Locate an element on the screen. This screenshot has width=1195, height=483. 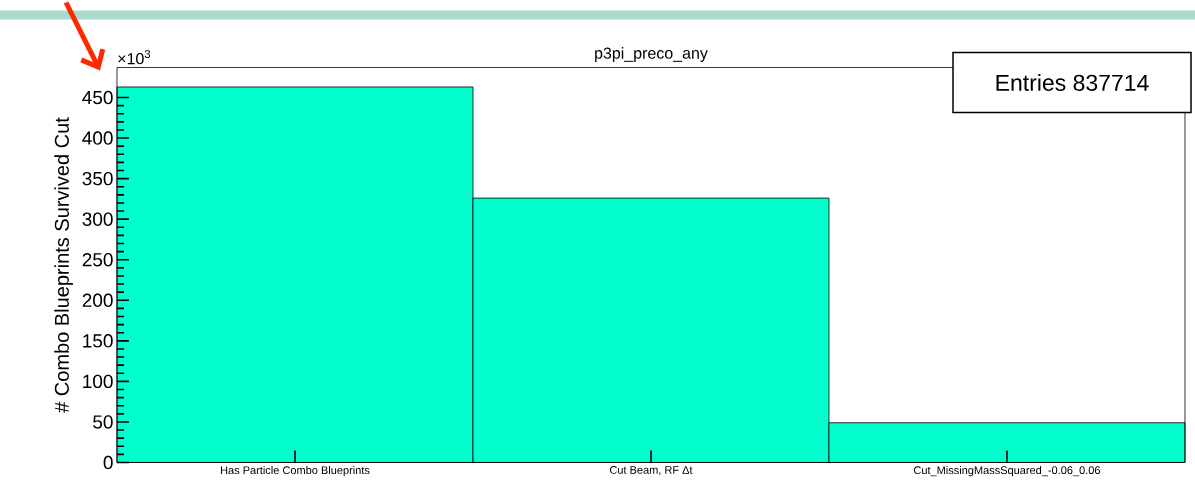
y-tick-label: 0 is located at coordinates (108, 463).